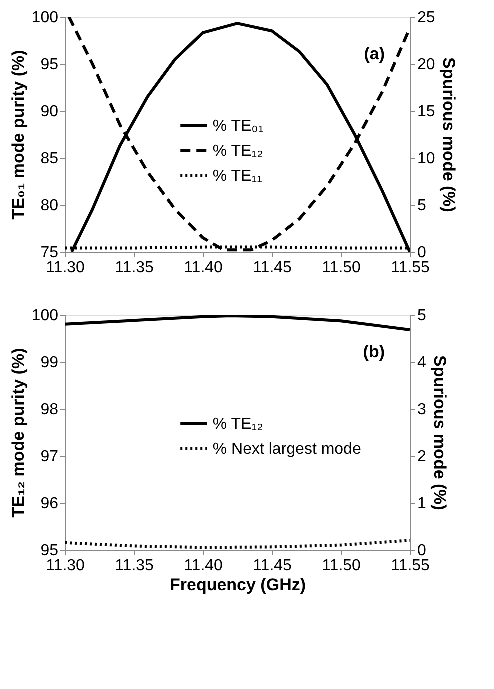  Describe the element at coordinates (427, 112) in the screenshot. I see `y2-tick-label: 15` at that location.